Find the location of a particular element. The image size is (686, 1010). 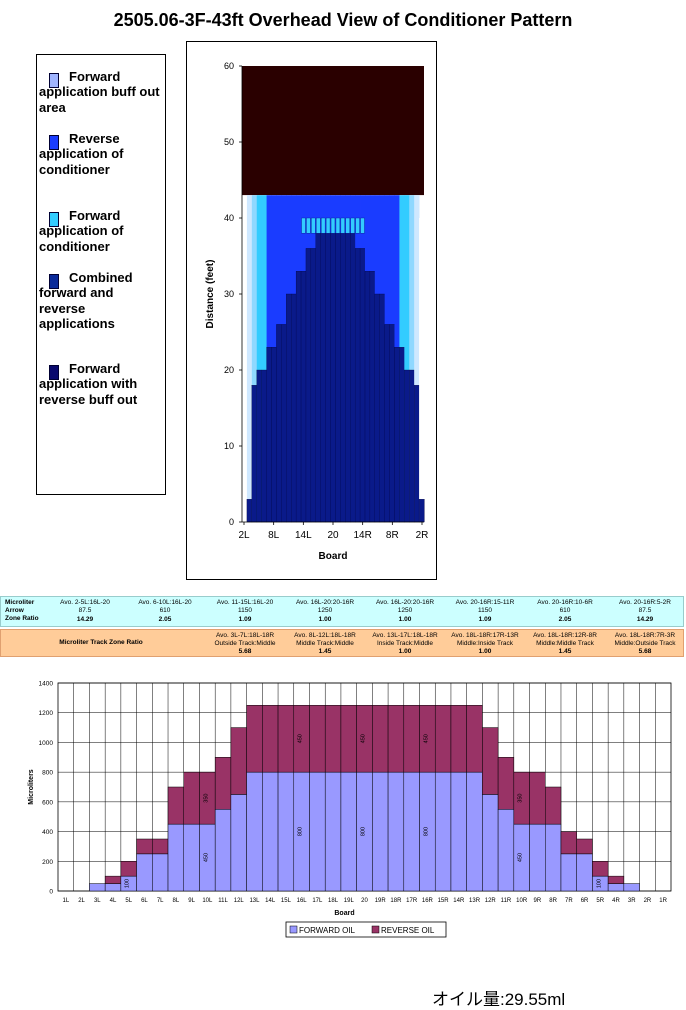

table-zone-cell: Avo. 18L-18R:12R-8R is located at coordinates (565, 635).